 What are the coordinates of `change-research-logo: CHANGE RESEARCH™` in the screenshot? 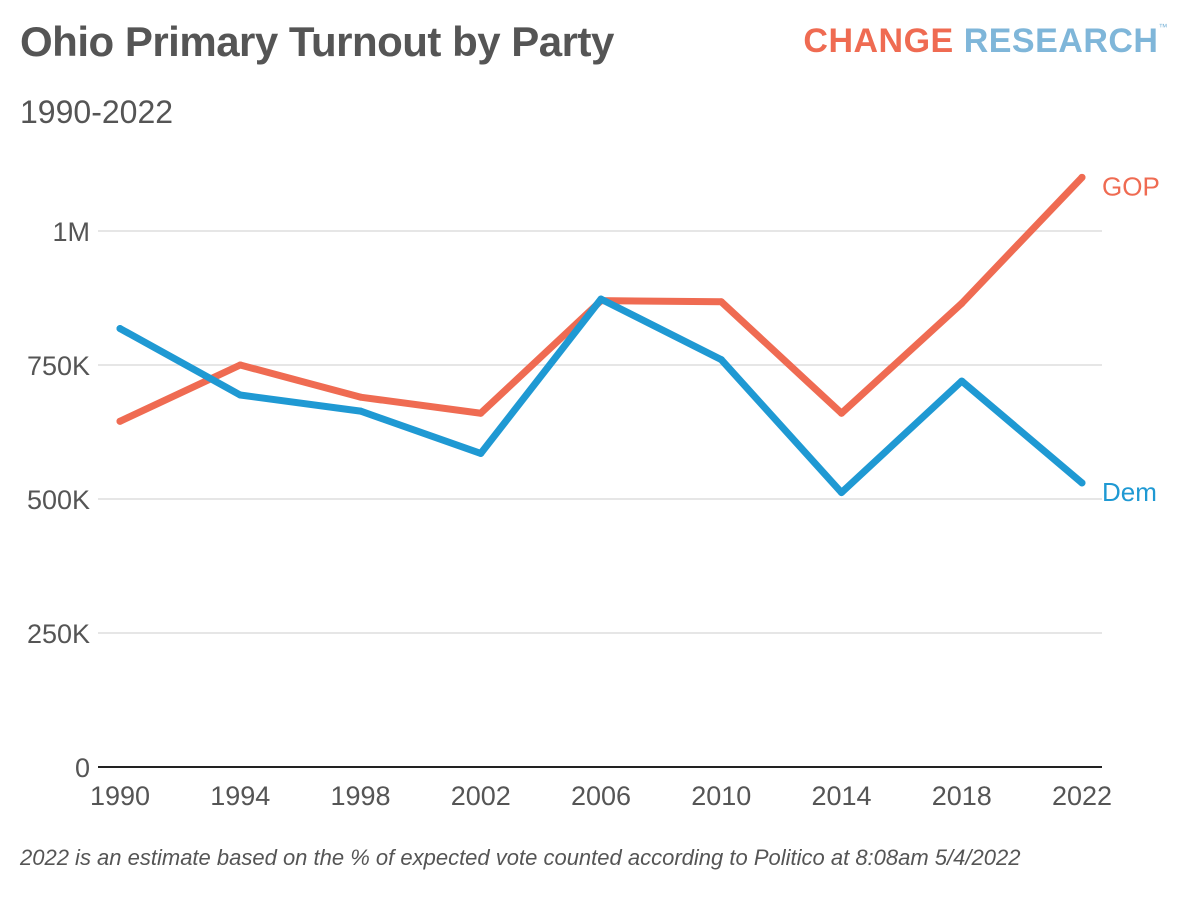 It's located at (985, 41).